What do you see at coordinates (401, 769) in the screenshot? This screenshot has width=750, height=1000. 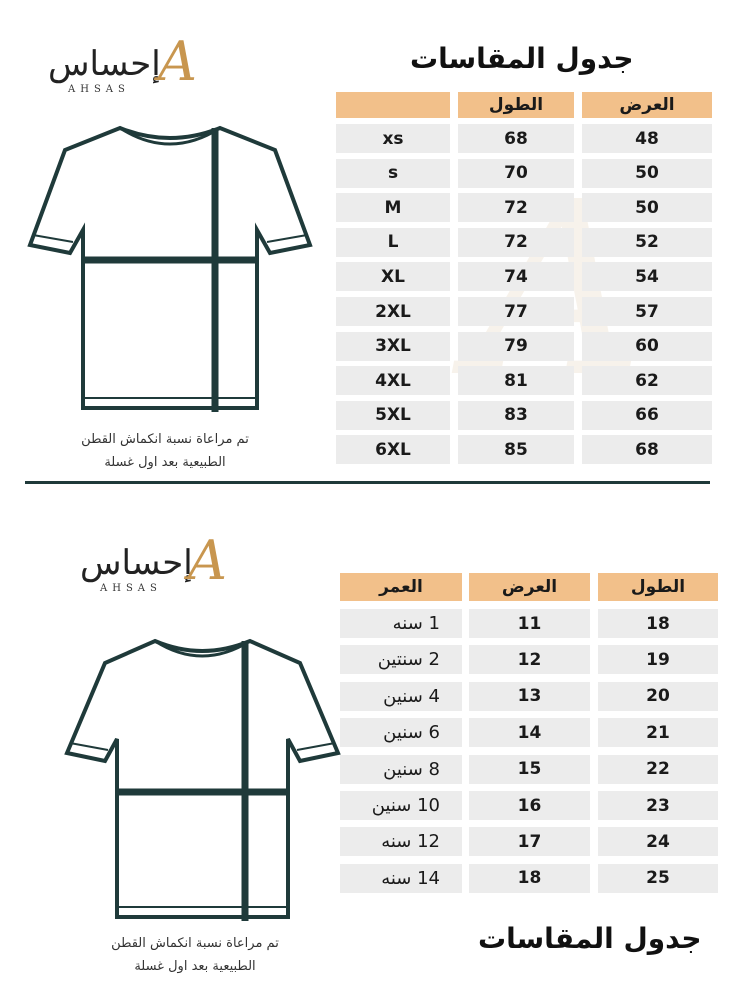 I see `table-cell: 8 سنين` at bounding box center [401, 769].